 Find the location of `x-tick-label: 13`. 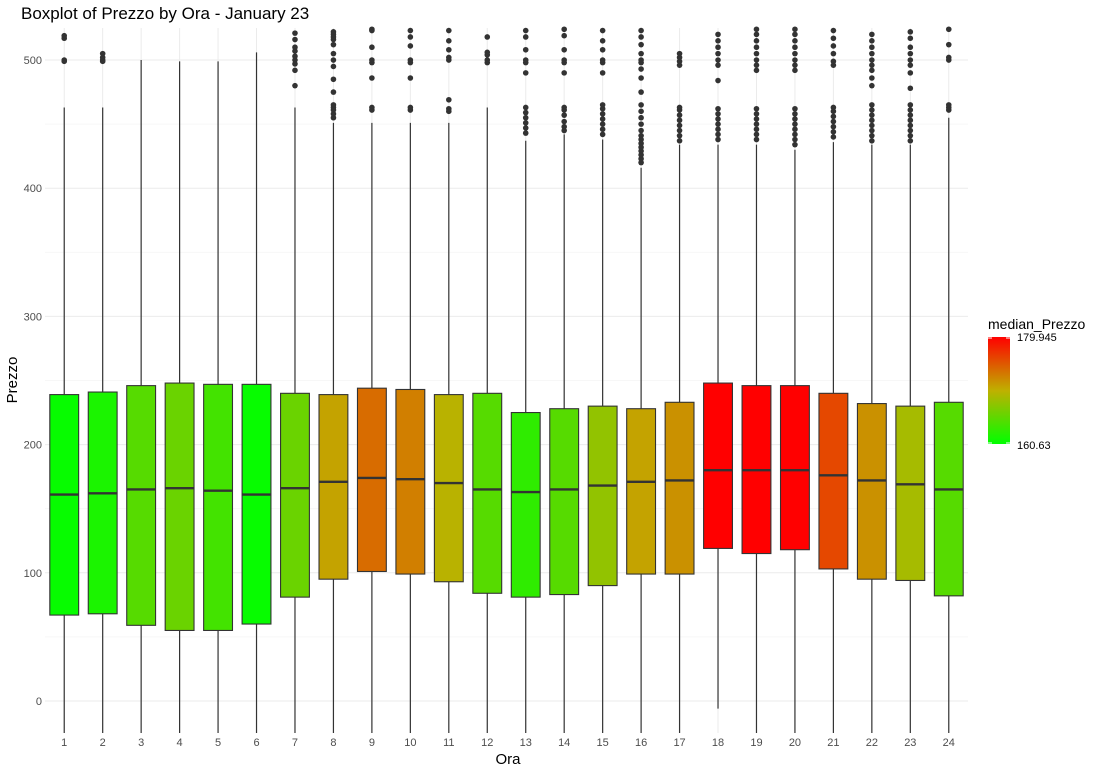

x-tick-label: 13 is located at coordinates (526, 743).